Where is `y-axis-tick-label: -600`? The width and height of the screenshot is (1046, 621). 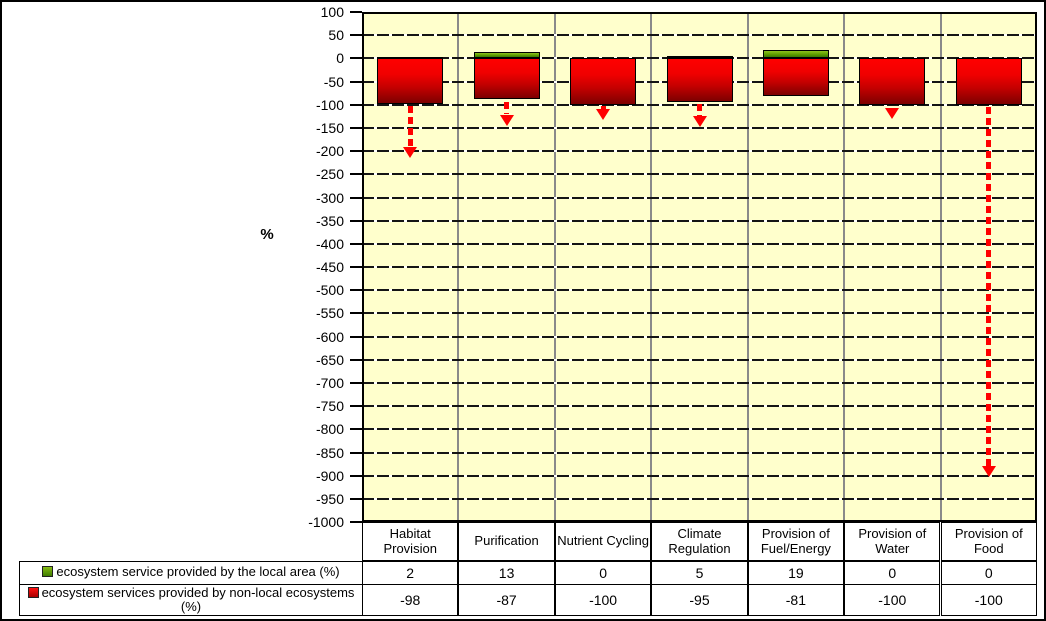
y-axis-tick-label: -600 is located at coordinates (329, 336).